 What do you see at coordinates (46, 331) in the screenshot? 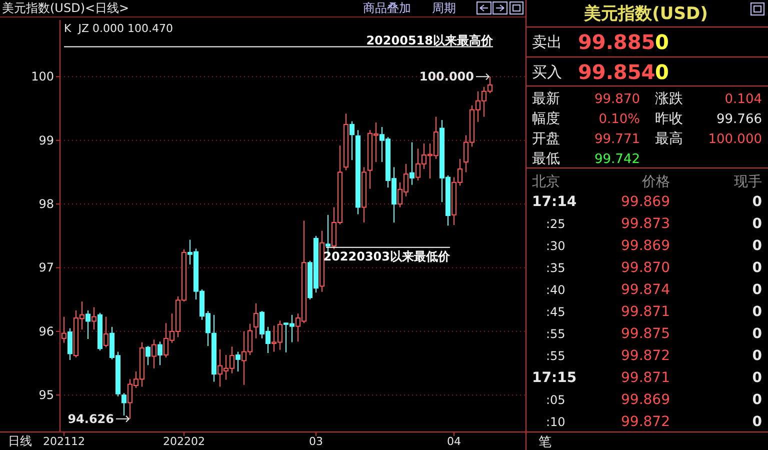
I see `y-tick-label: 96` at bounding box center [46, 331].